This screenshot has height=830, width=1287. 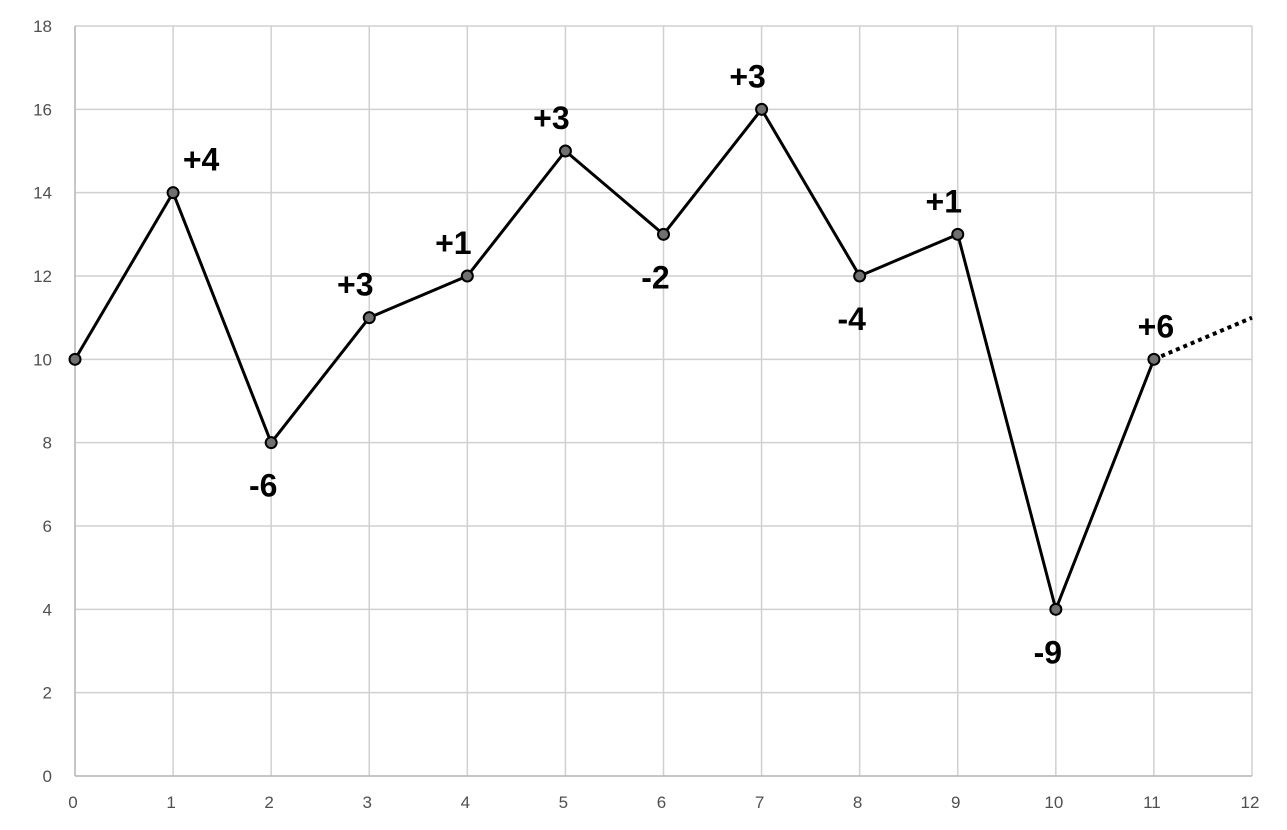 I want to click on change-label: +4, so click(x=201, y=160).